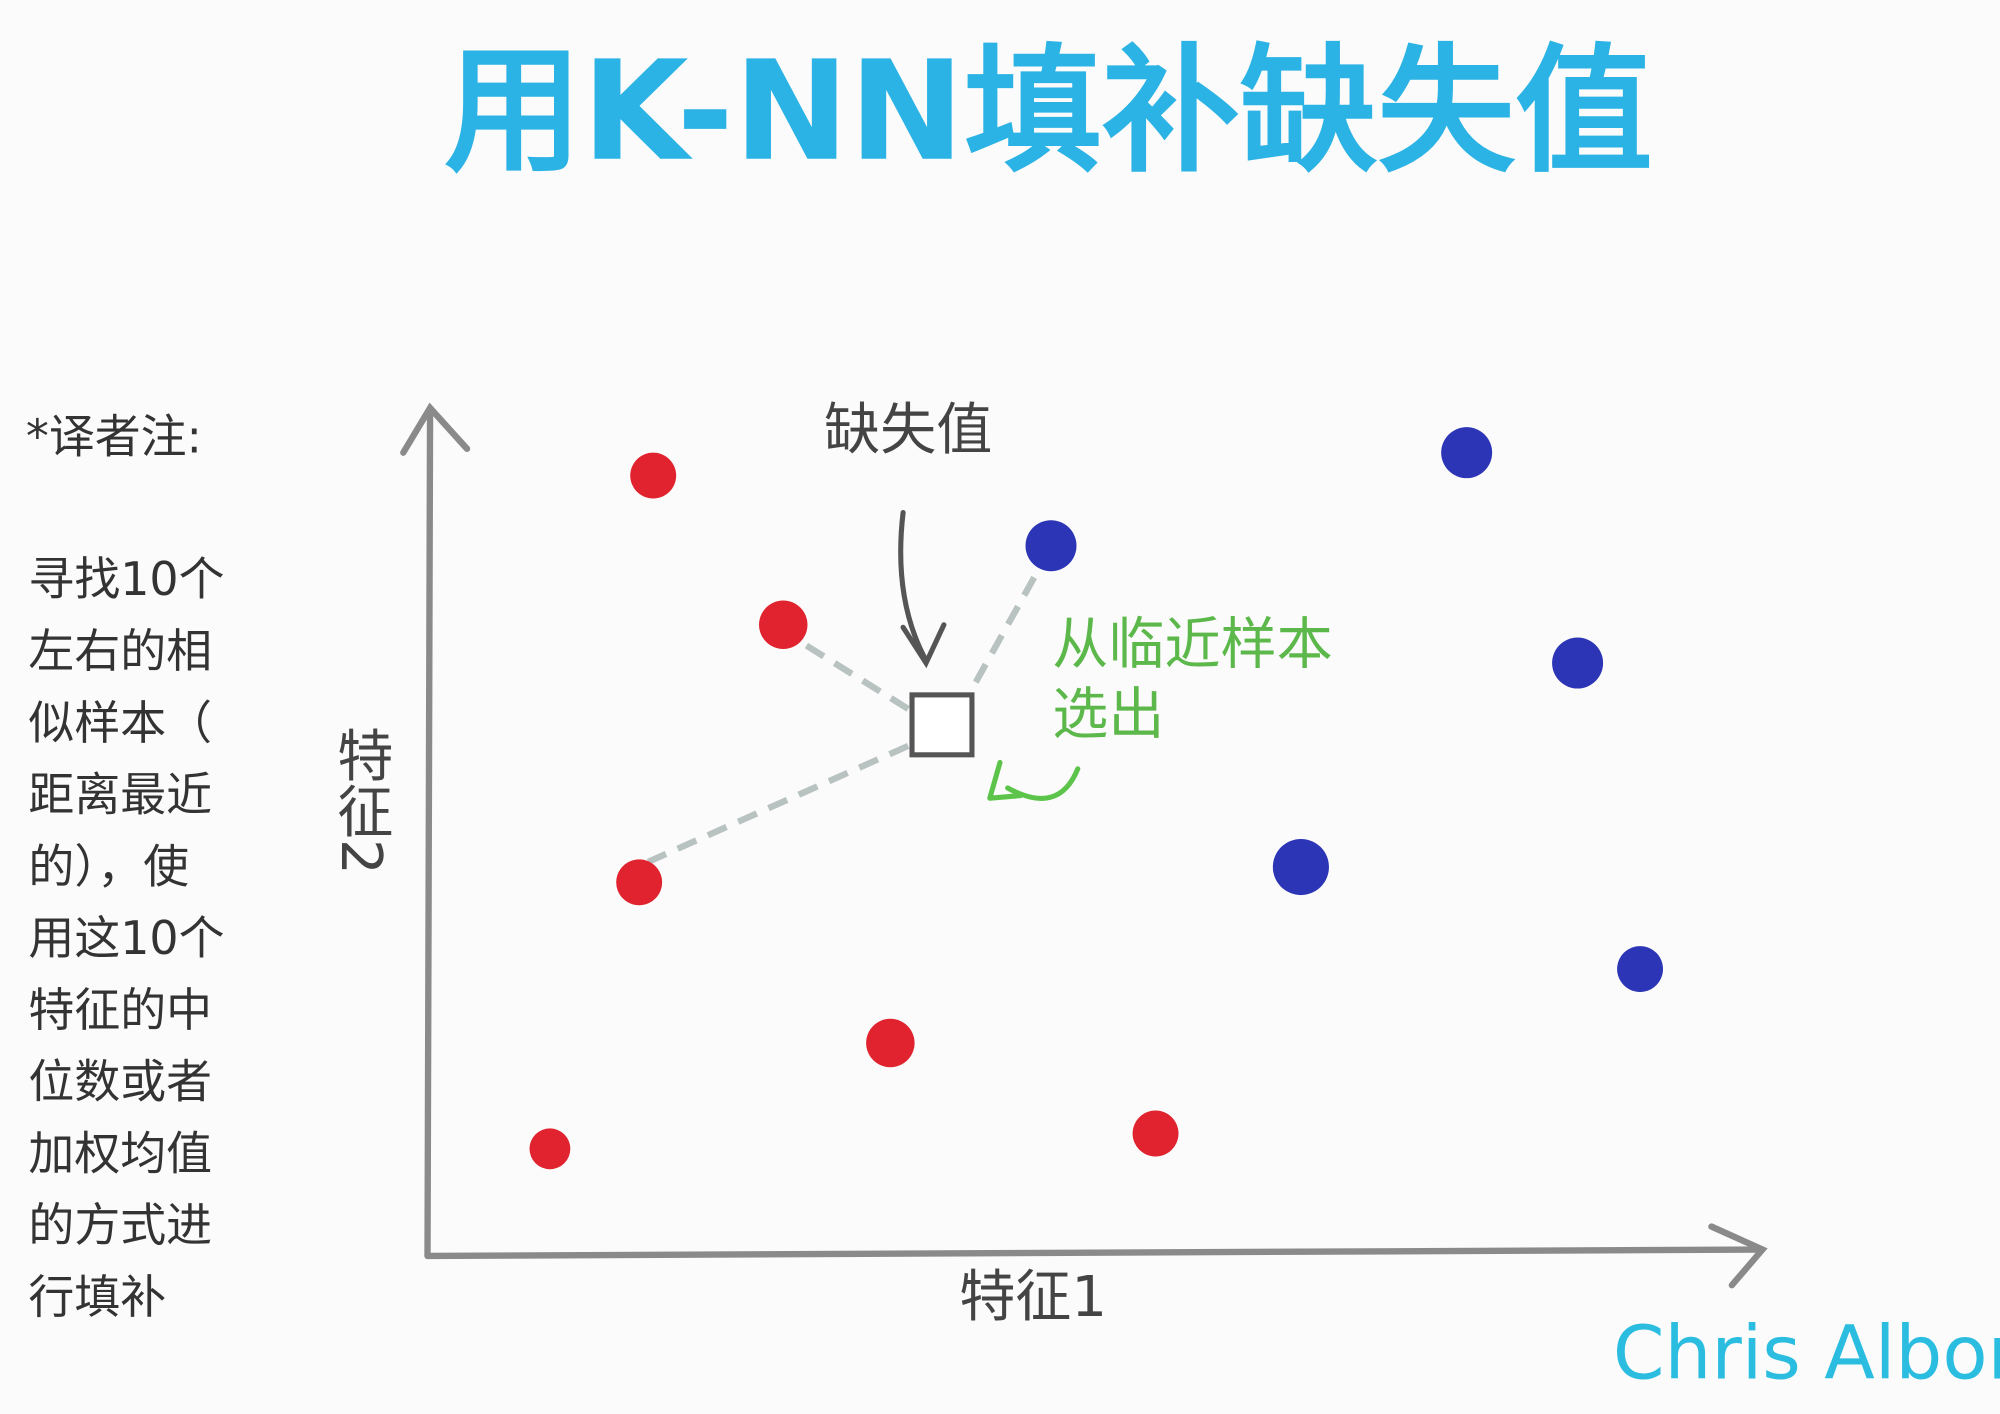 Image resolution: width=2000 pixels, height=1414 pixels. I want to click on signature: Chris Albon, so click(1806, 1353).